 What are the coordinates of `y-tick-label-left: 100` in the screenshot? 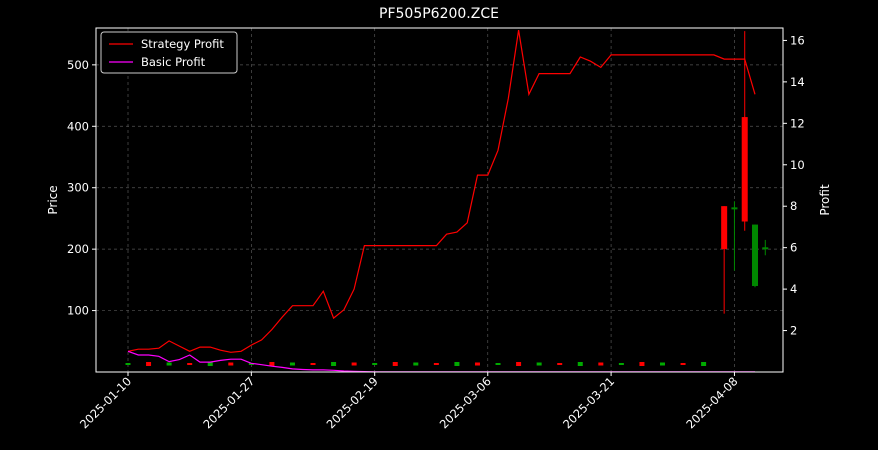 It's located at (78, 311).